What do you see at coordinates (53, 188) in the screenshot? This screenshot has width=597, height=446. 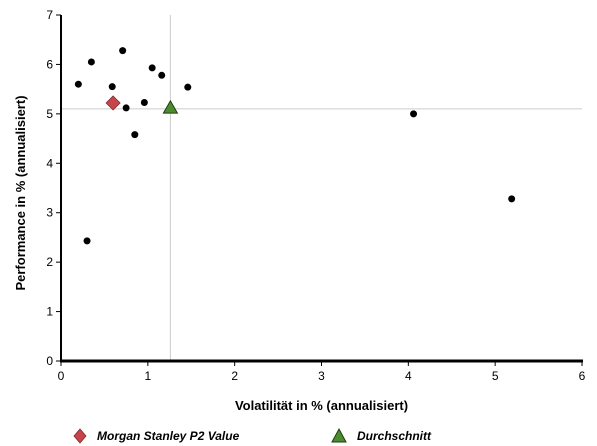 I see `y-axis-ticks: 0 1 2 3 4 5 6 7` at bounding box center [53, 188].